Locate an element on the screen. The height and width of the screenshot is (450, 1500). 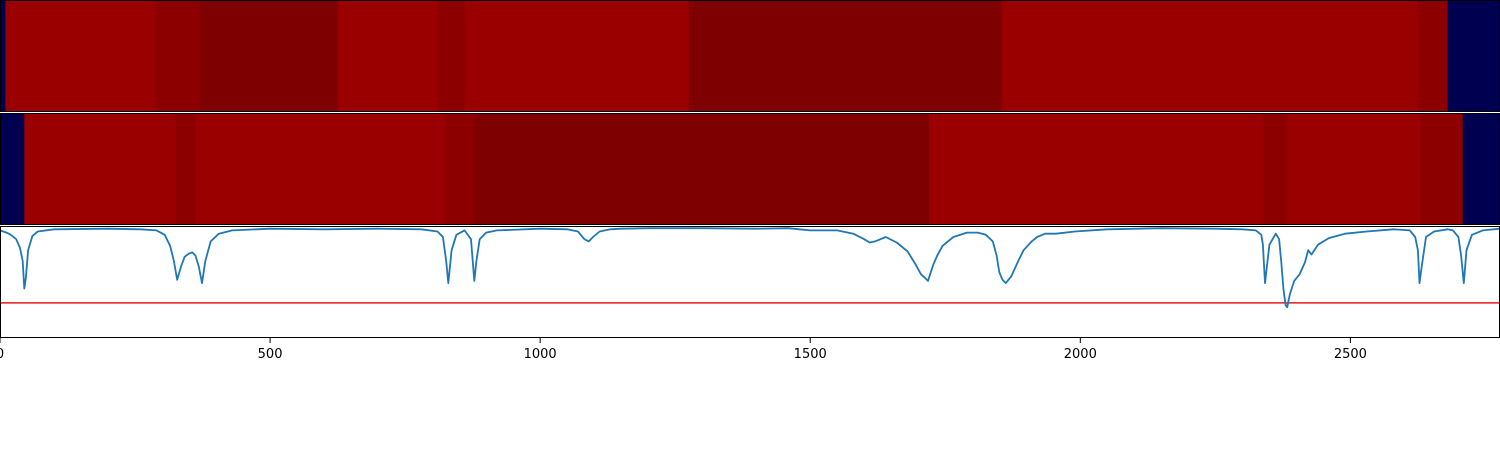
x-tick-label: 2500 is located at coordinates (1350, 354).